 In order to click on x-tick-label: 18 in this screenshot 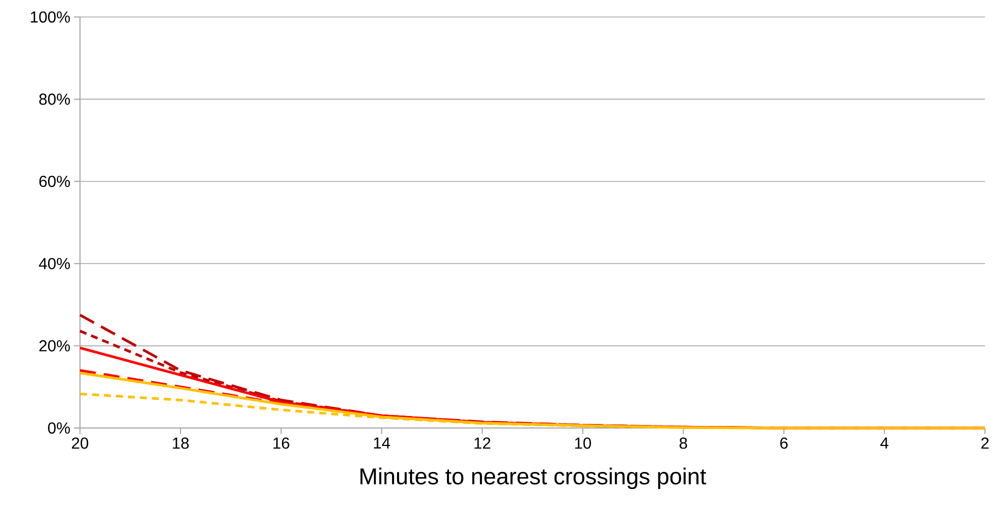, I will do `click(180, 443)`.